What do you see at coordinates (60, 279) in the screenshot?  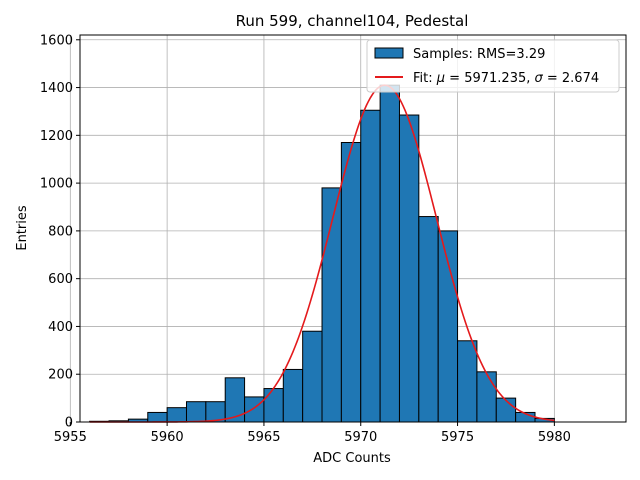 I see `y-tick-label: 600` at bounding box center [60, 279].